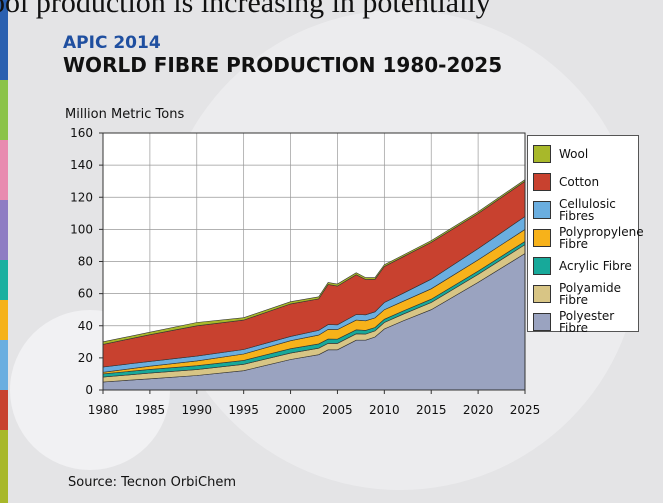  What do you see at coordinates (197, 410) in the screenshot?
I see `x-tick-label: 1990` at bounding box center [197, 410].